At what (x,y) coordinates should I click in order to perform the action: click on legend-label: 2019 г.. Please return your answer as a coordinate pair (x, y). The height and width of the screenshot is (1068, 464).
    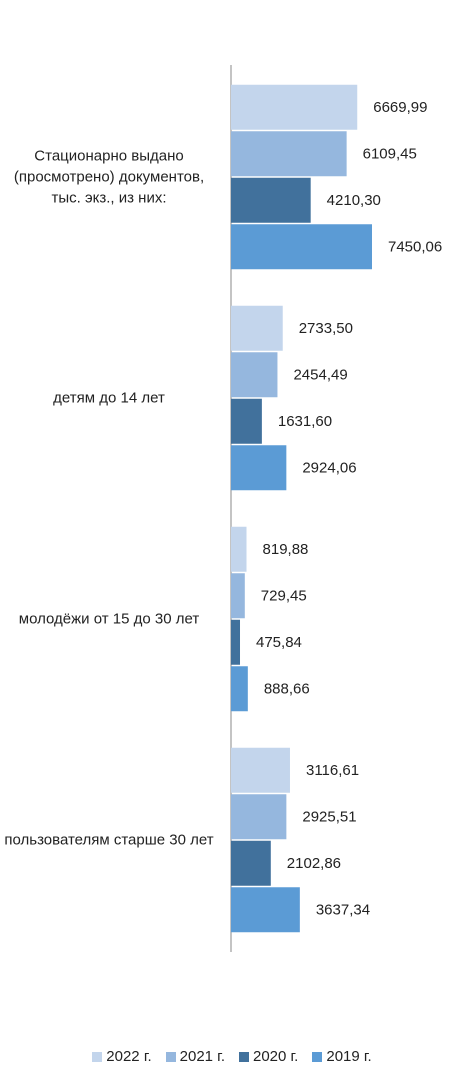
    Looking at the image, I should click on (349, 1056).